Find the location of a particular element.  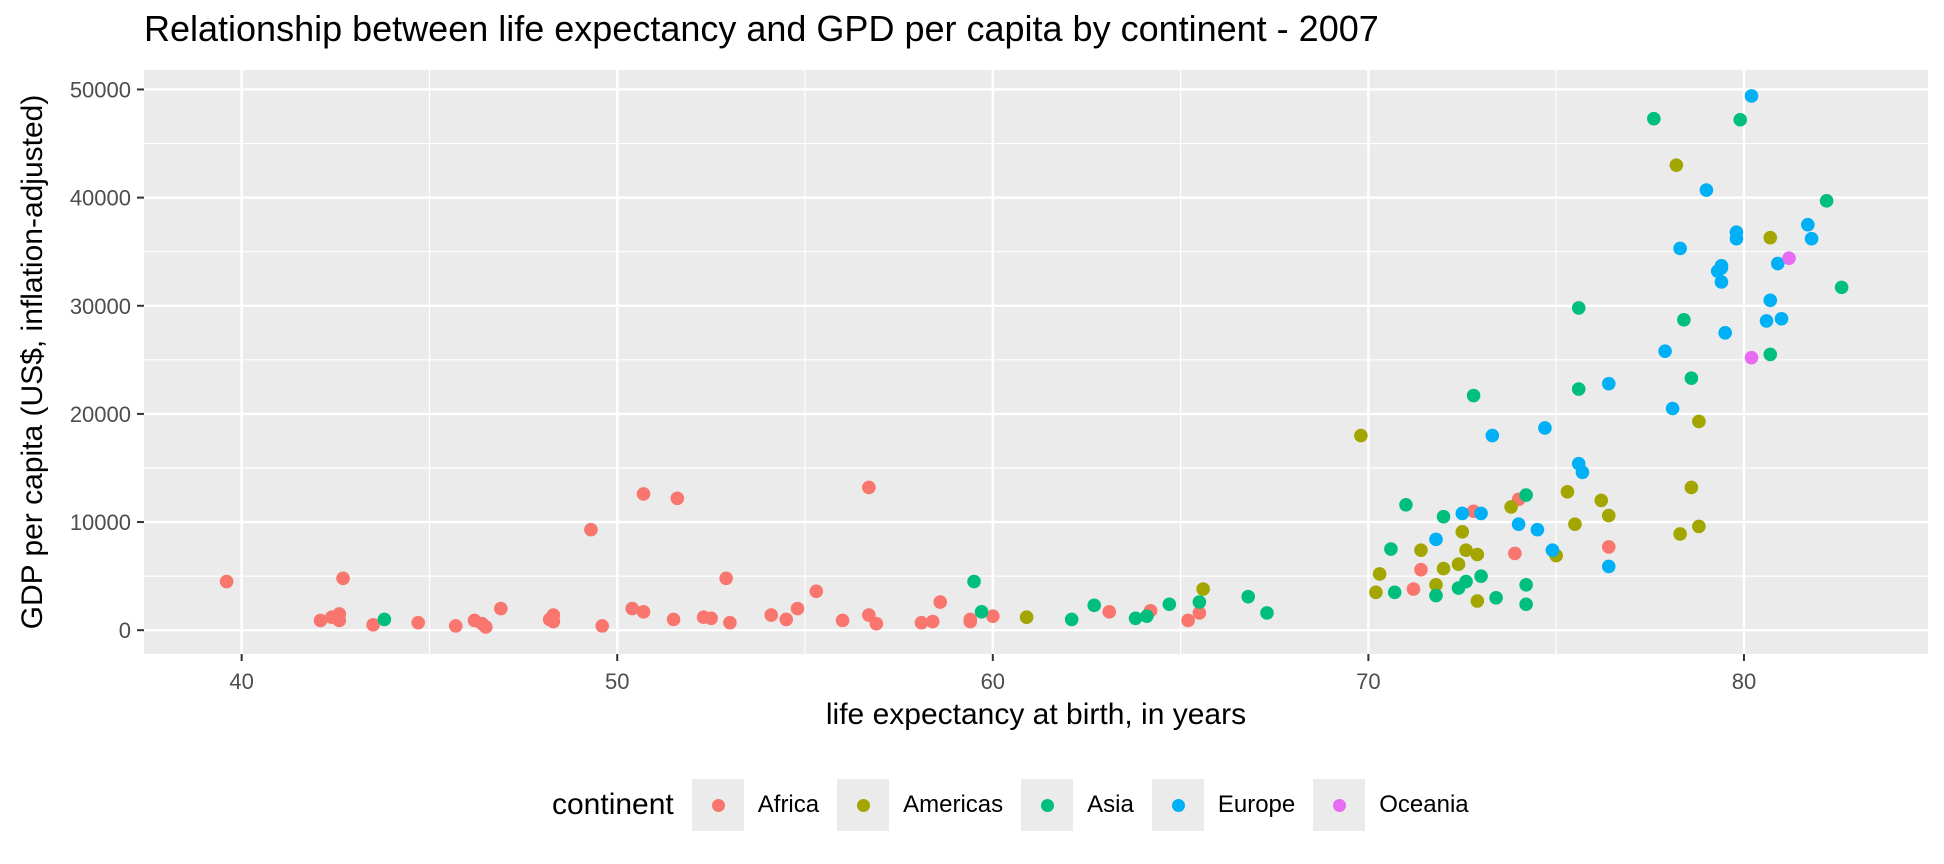

legend-label-oceania: Oceania is located at coordinates (1424, 804).